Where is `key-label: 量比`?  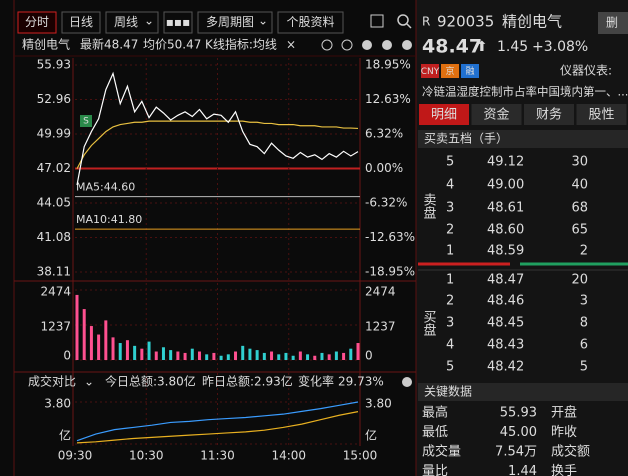
key-label: 量比 is located at coordinates (435, 470).